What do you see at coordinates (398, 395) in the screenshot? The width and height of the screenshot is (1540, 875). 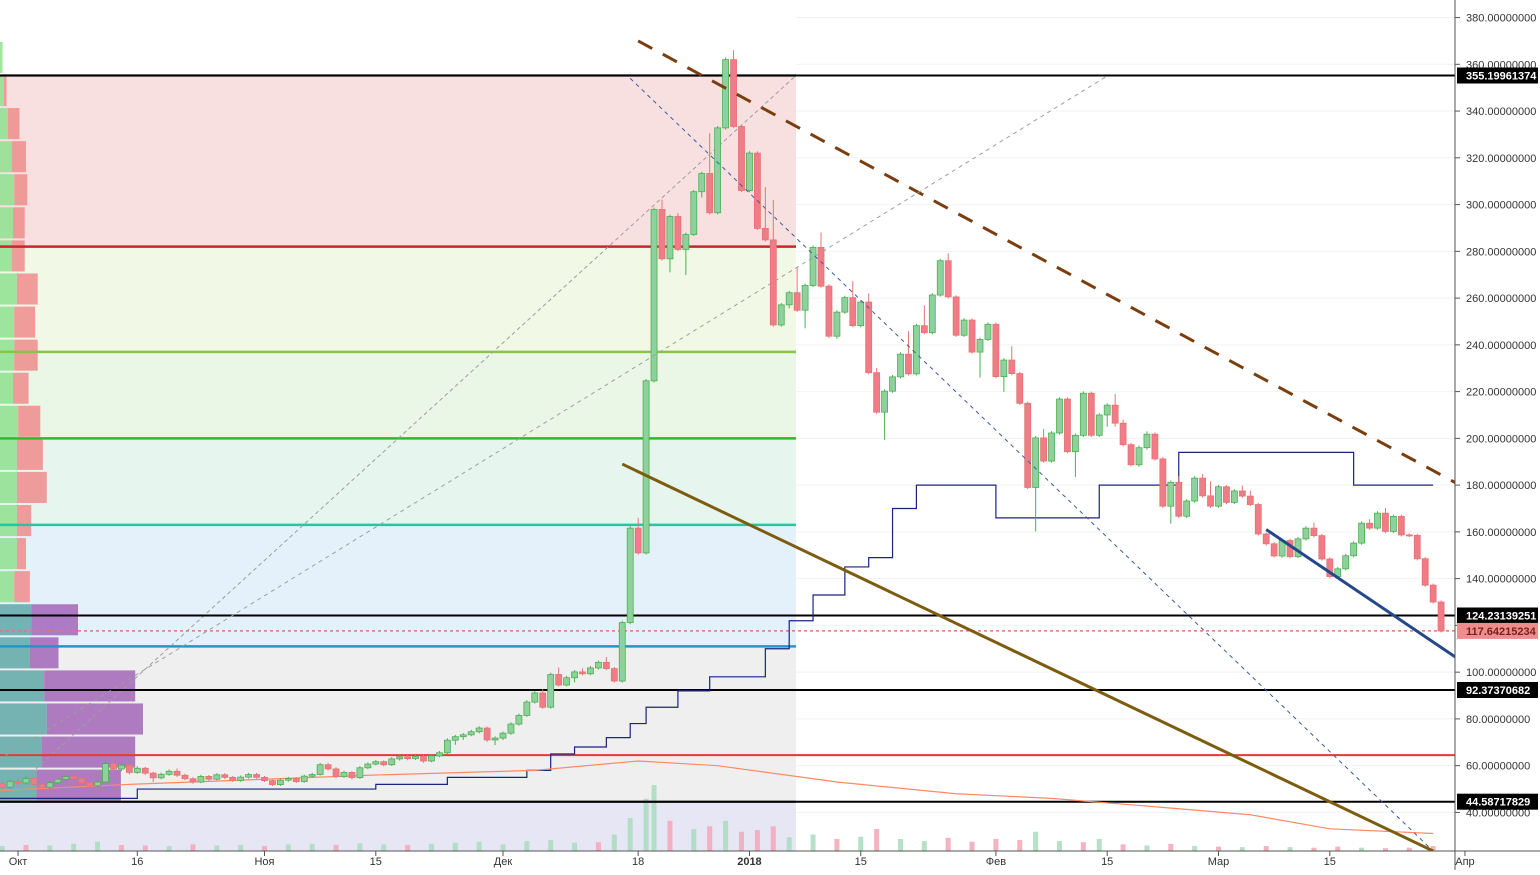 I see `fib-zone` at bounding box center [398, 395].